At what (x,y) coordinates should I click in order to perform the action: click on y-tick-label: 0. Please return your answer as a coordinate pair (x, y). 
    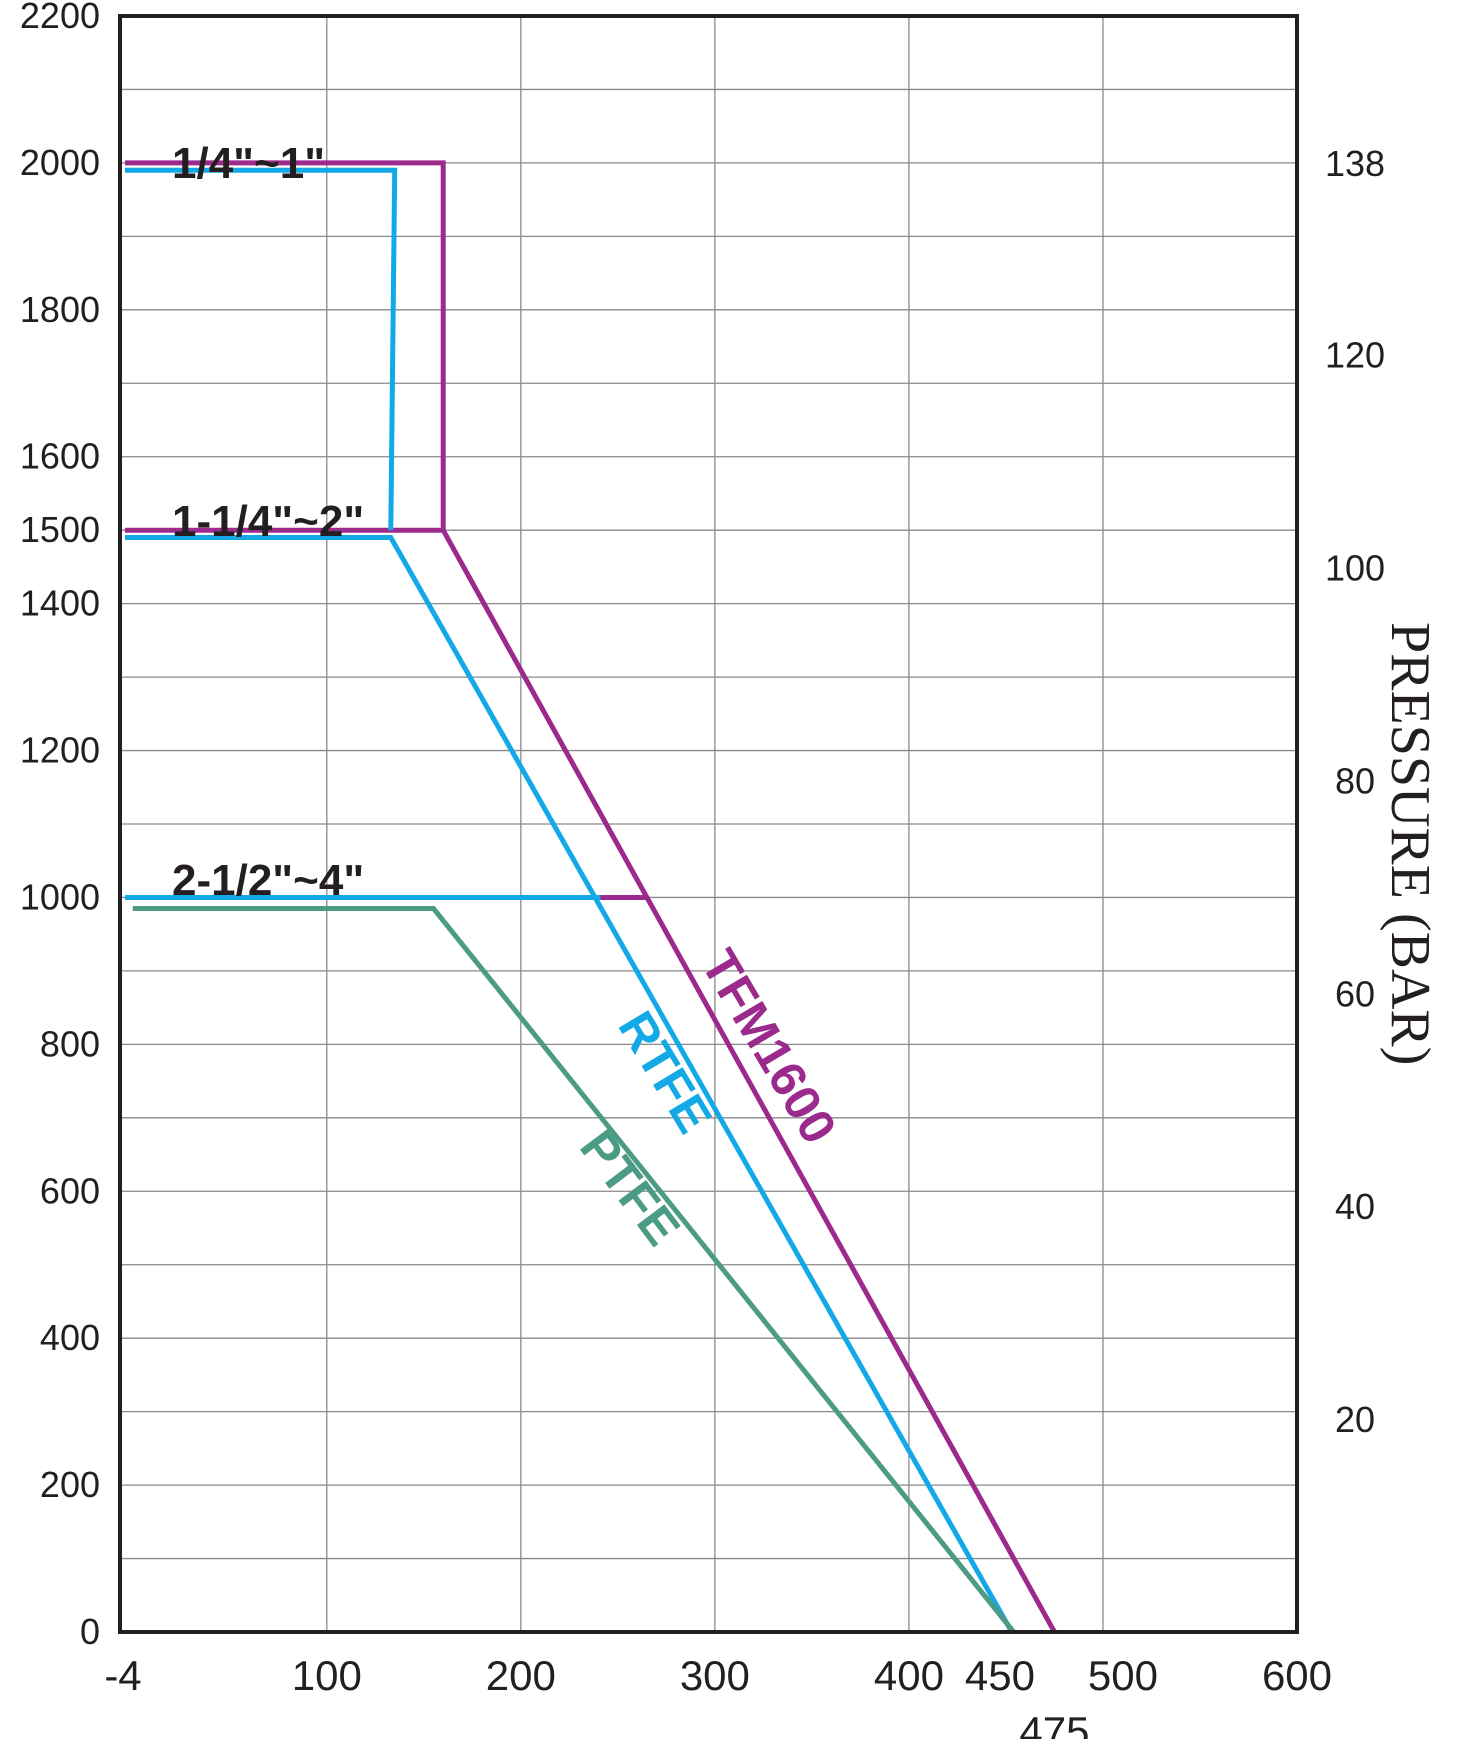
    Looking at the image, I should click on (90, 1631).